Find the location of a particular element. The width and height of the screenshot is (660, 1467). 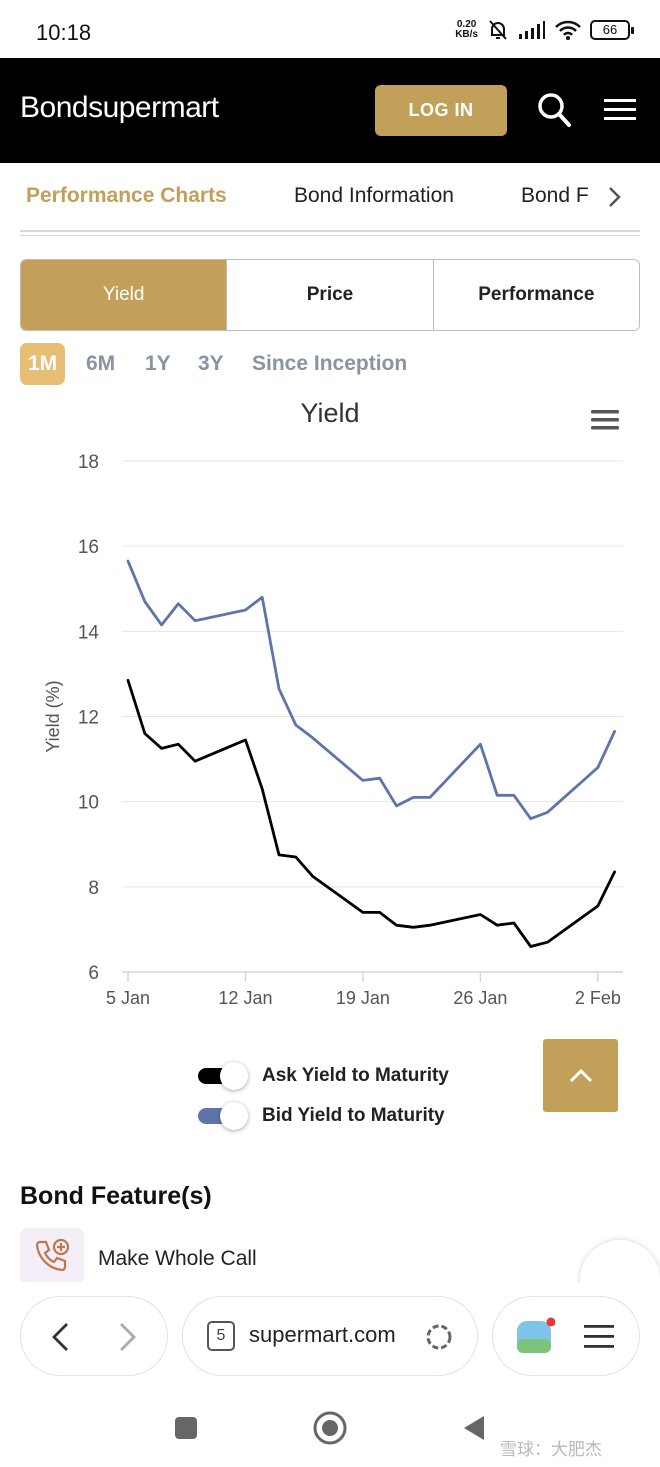

phone-plus-icon is located at coordinates (52, 1256).